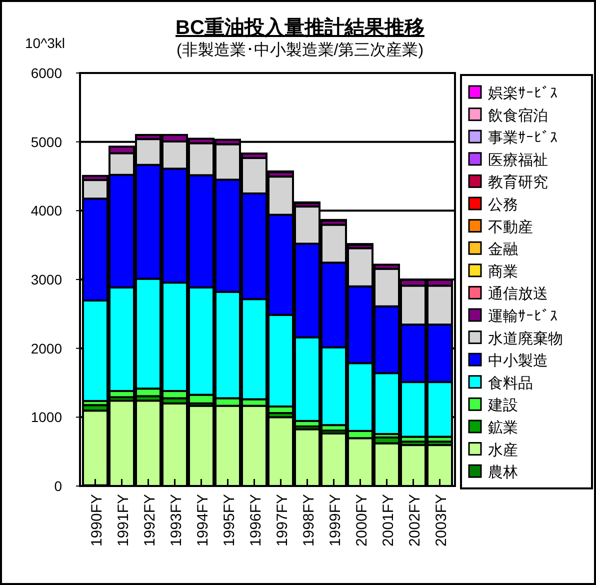 The height and width of the screenshot is (585, 596). What do you see at coordinates (388, 520) in the screenshot?
I see `x-tick-label: 2001FY` at bounding box center [388, 520].